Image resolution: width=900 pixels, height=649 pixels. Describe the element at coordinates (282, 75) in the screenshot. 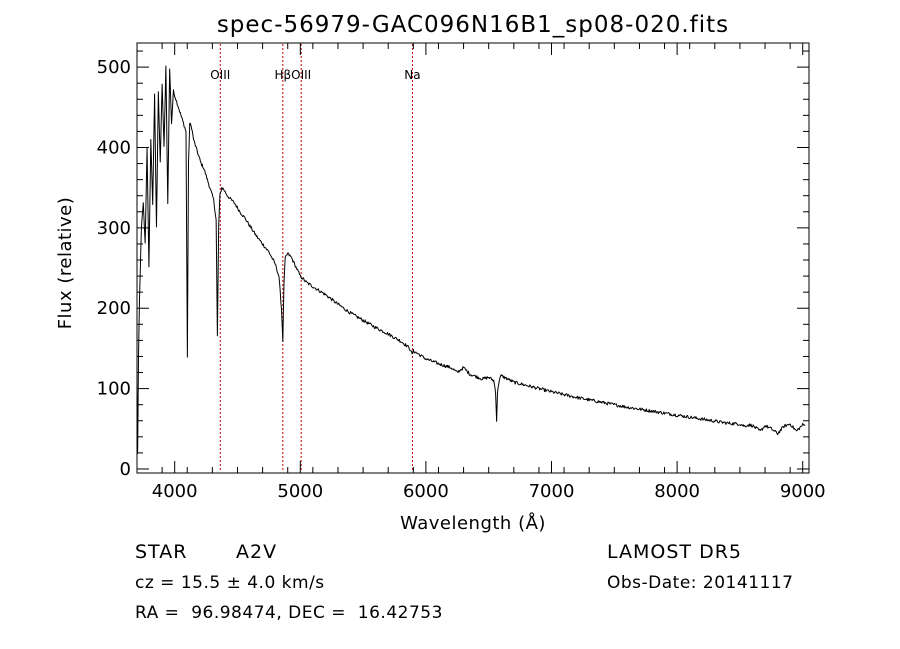

I see `line-label-0: Hβ` at that location.